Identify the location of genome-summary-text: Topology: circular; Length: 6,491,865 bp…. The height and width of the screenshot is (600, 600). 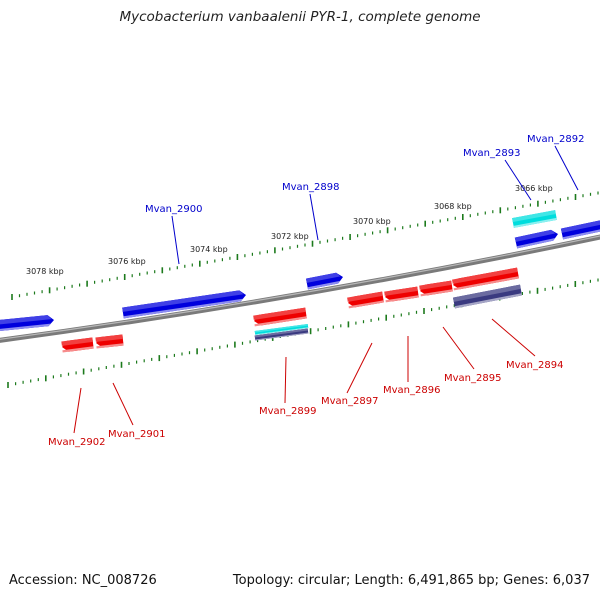
(411, 580).